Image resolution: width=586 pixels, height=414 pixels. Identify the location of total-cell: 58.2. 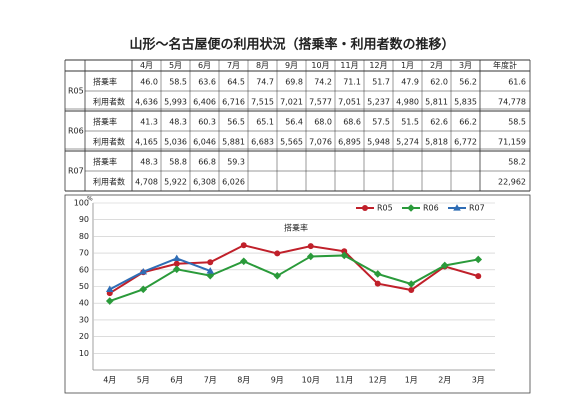
(517, 162).